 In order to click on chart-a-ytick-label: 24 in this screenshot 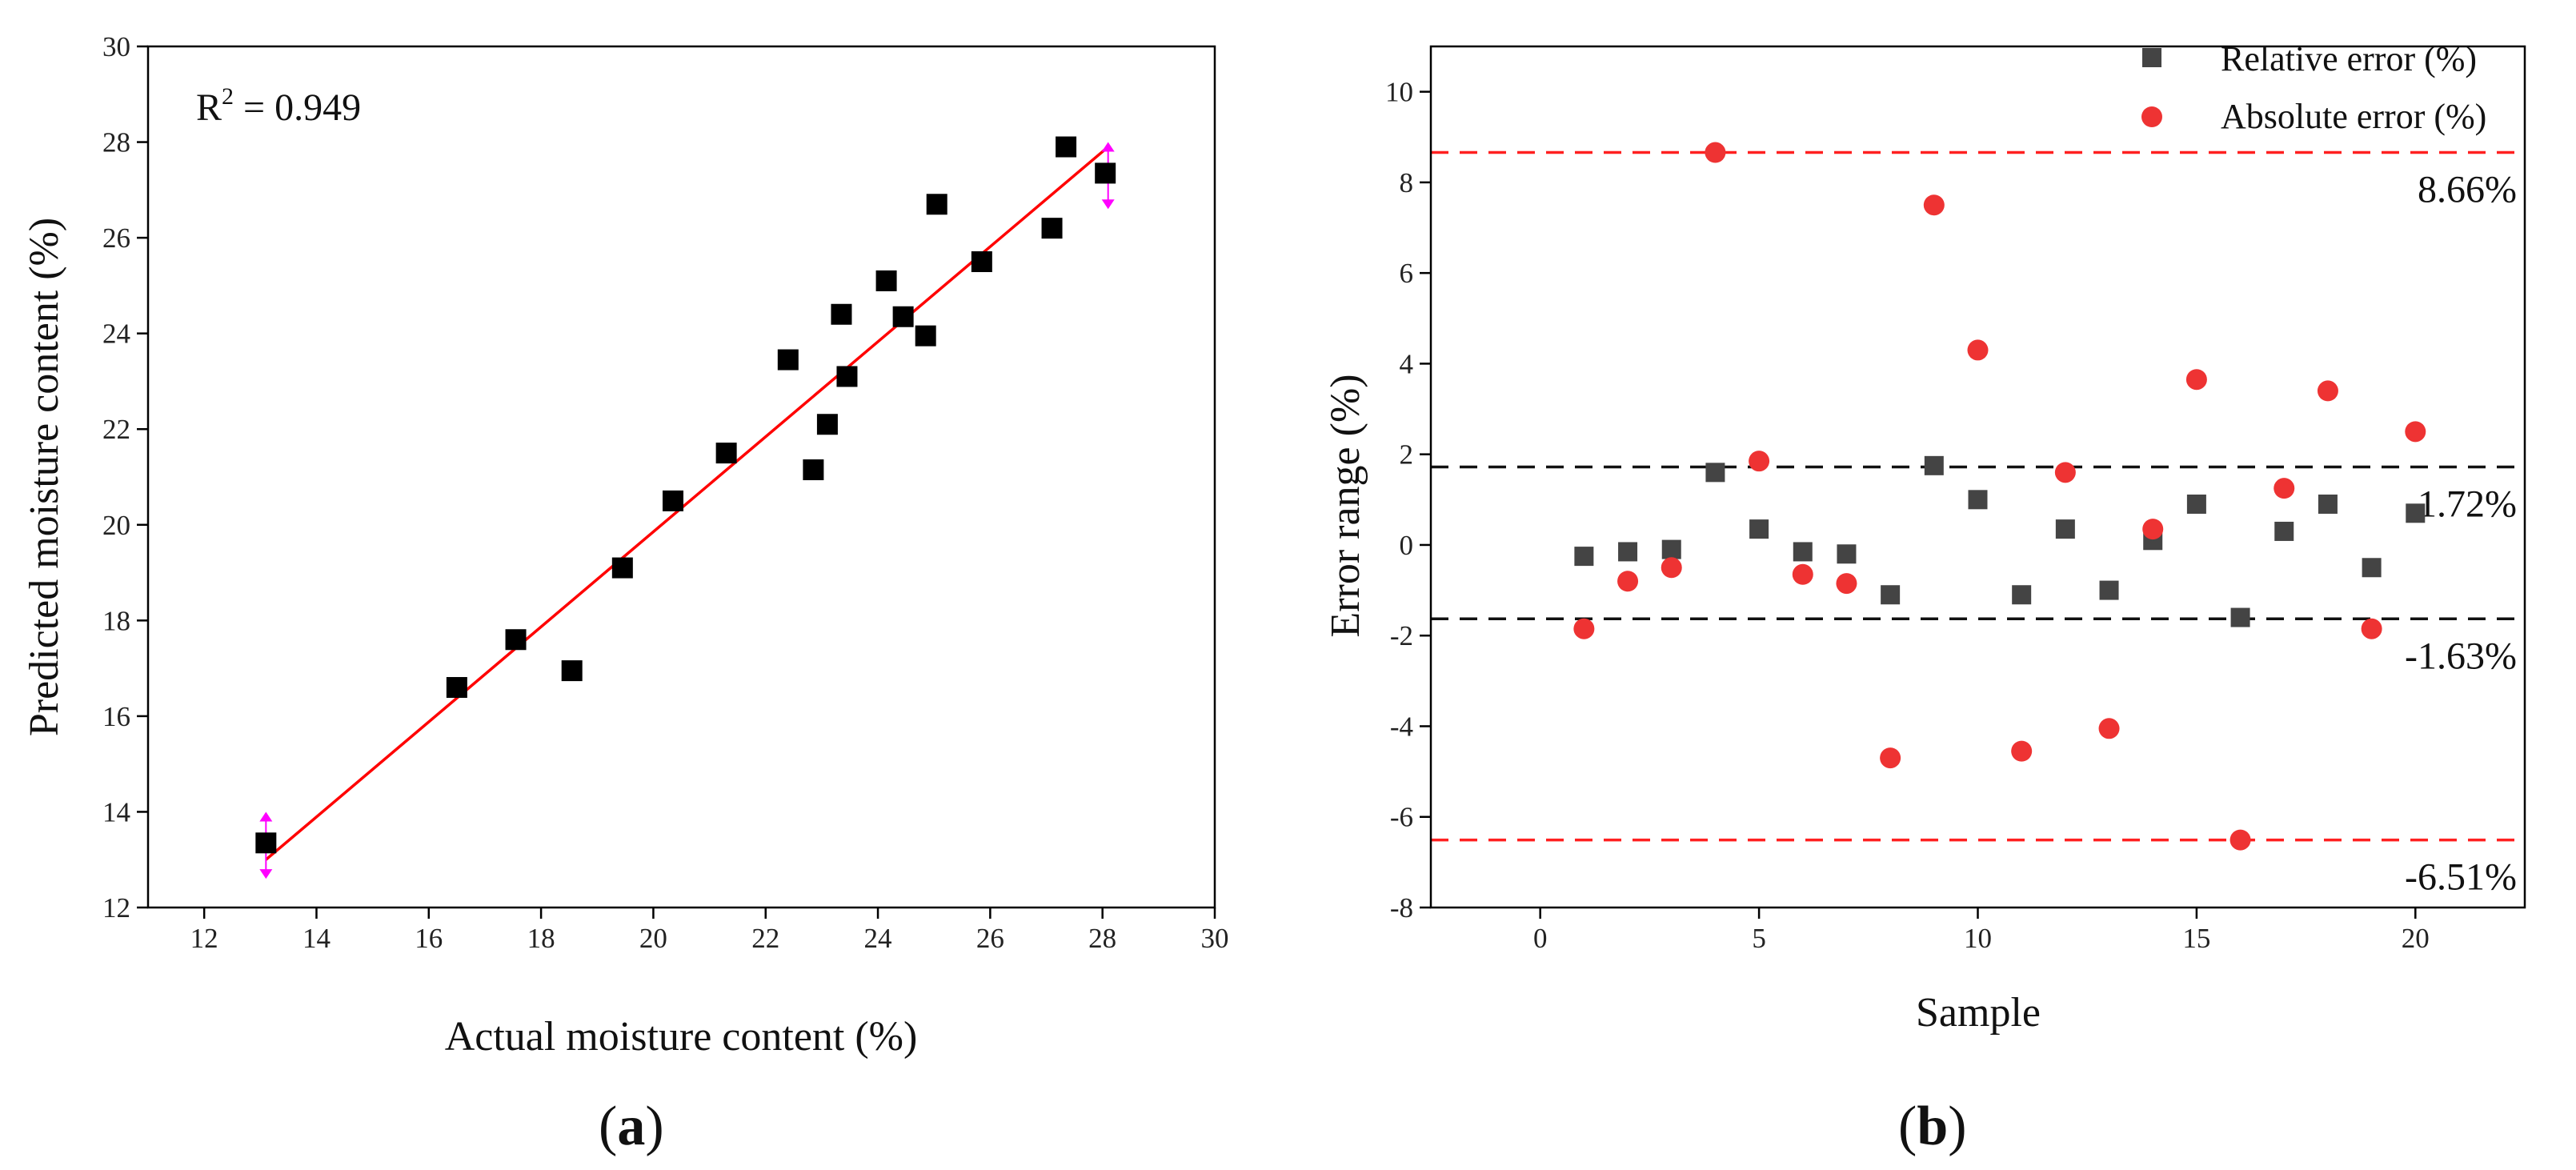, I will do `click(116, 334)`.